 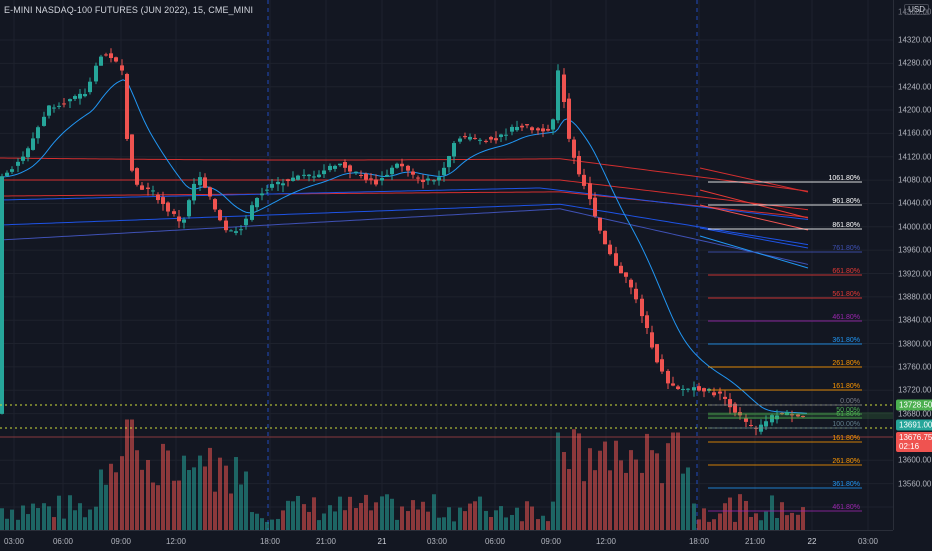 I want to click on price-tick: 13600.00, so click(x=915, y=460).